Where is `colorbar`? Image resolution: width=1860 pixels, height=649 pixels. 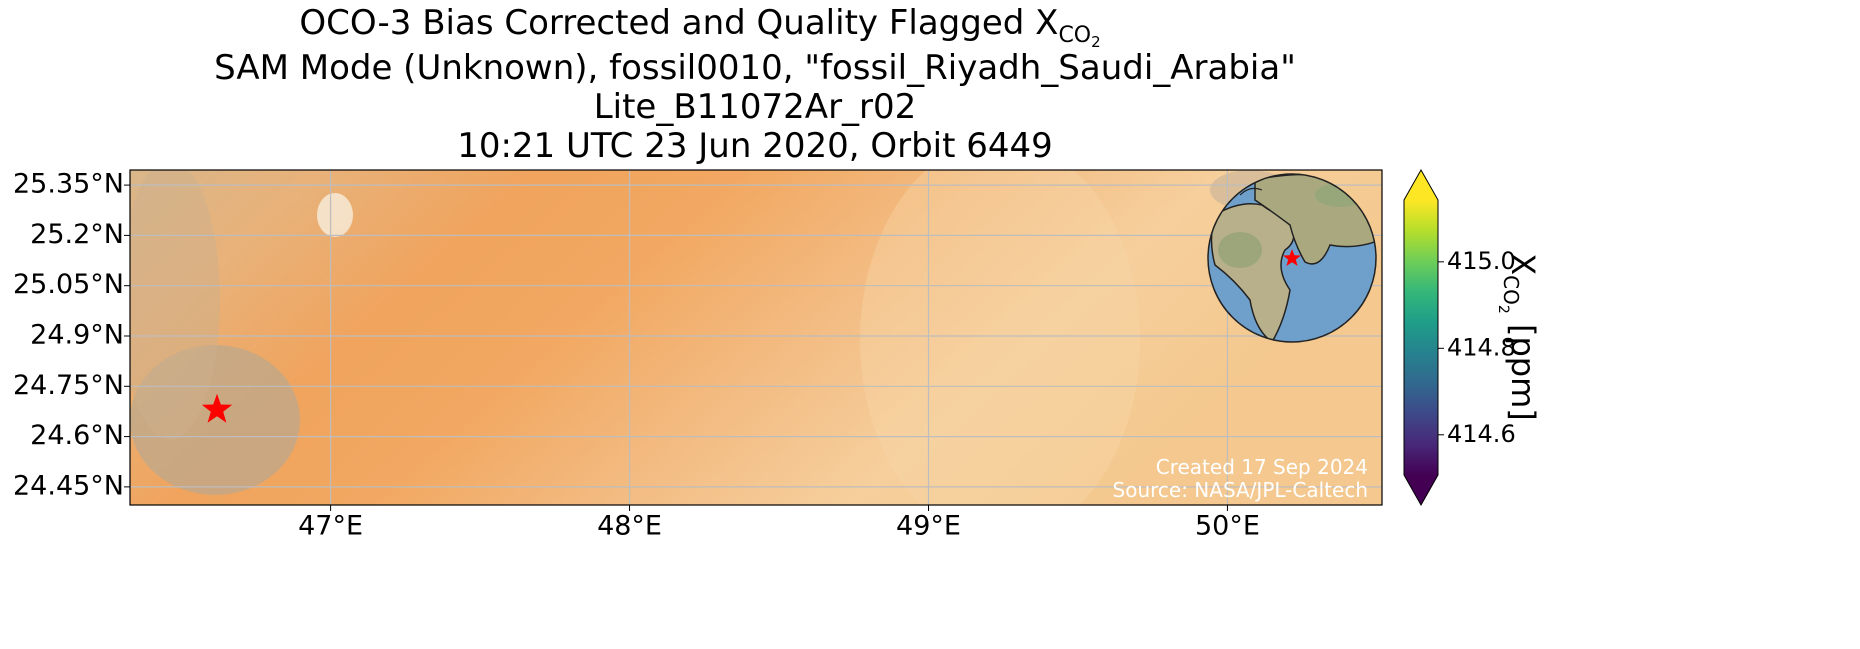 colorbar is located at coordinates (1421, 337).